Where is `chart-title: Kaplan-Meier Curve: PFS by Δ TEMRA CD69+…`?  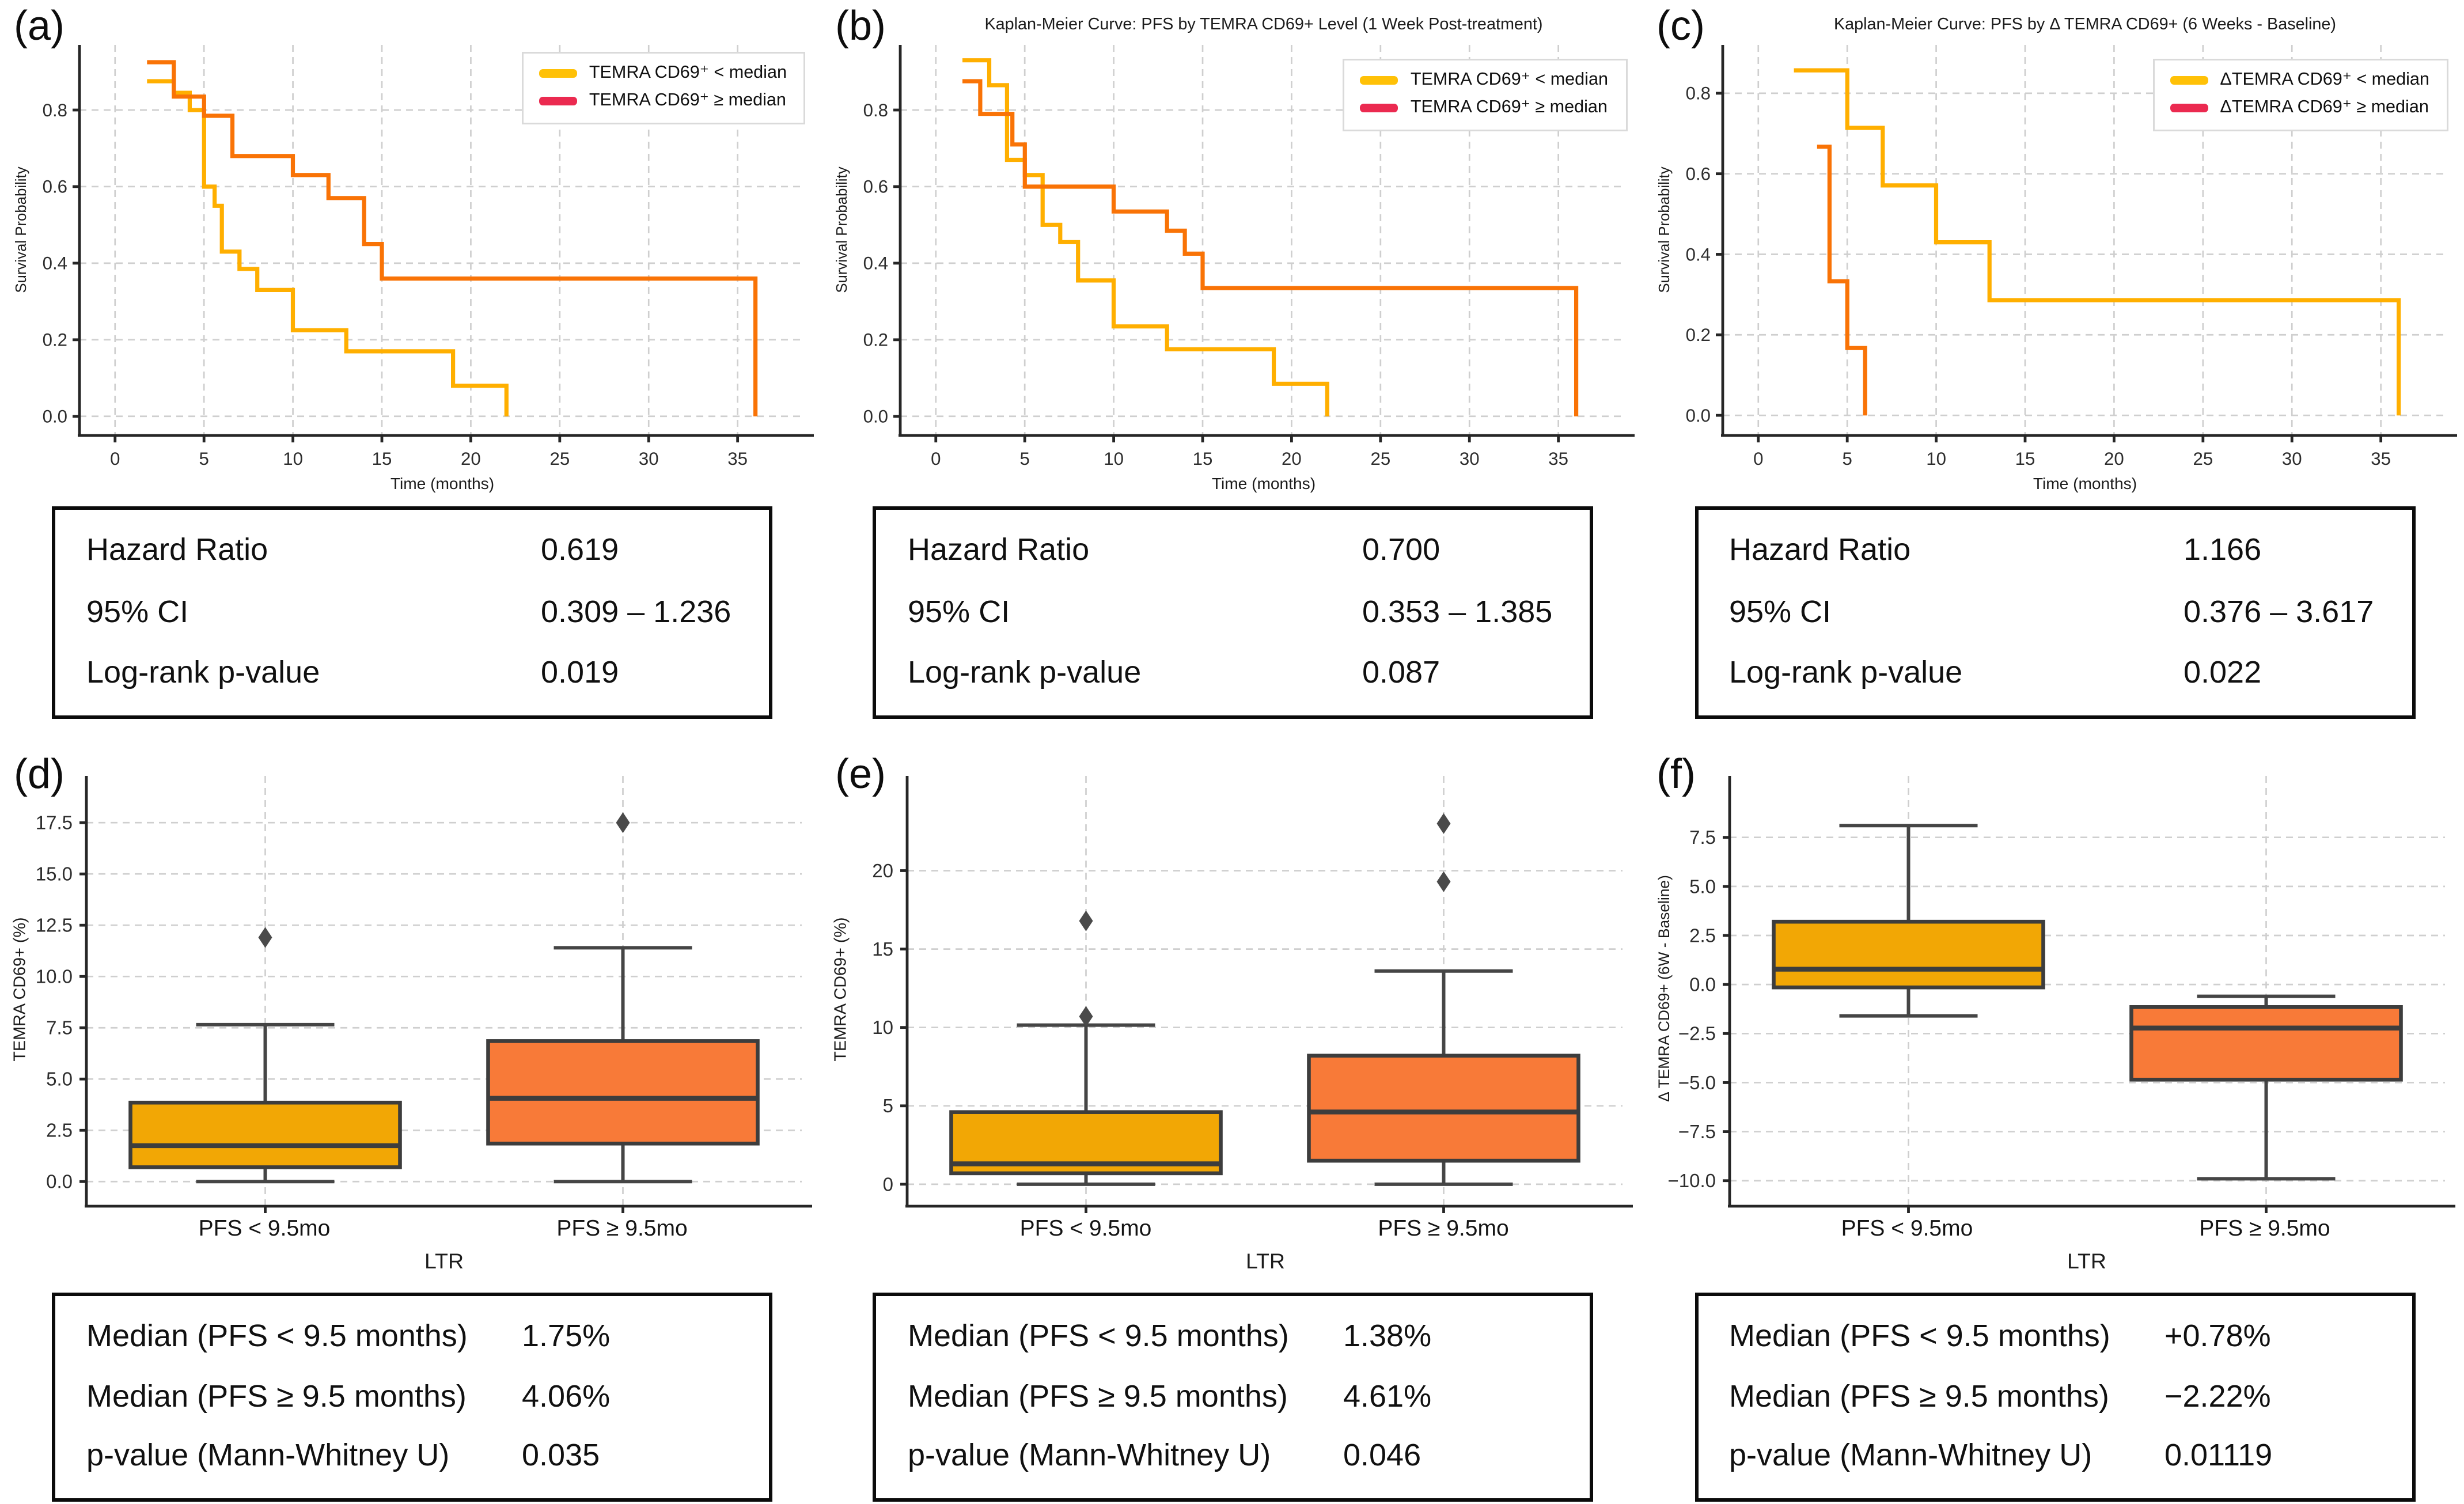
chart-title: Kaplan-Meier Curve: PFS by Δ TEMRA CD69+… is located at coordinates (2084, 25).